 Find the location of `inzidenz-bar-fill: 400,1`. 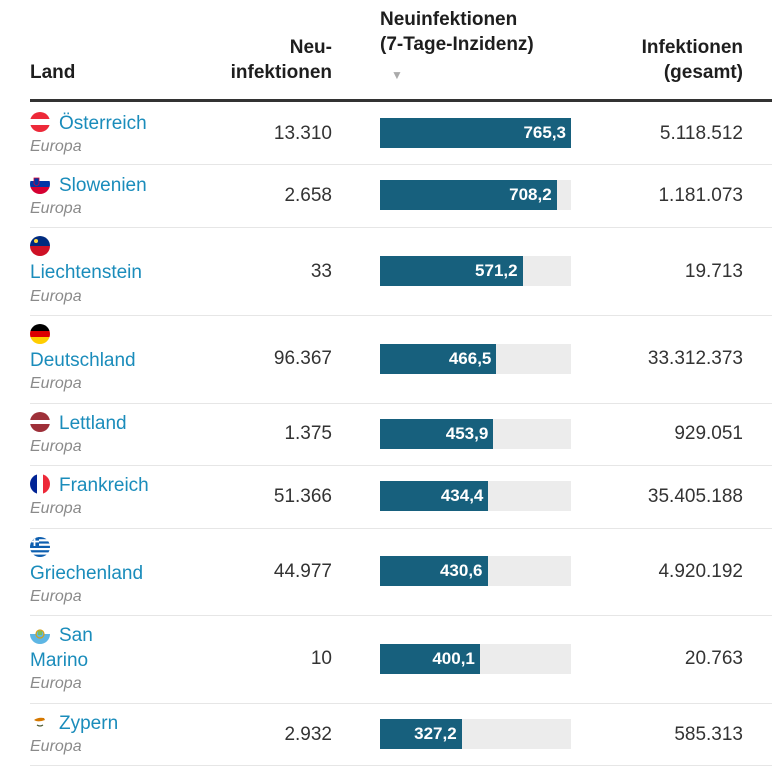

inzidenz-bar-fill: 400,1 is located at coordinates (430, 659).